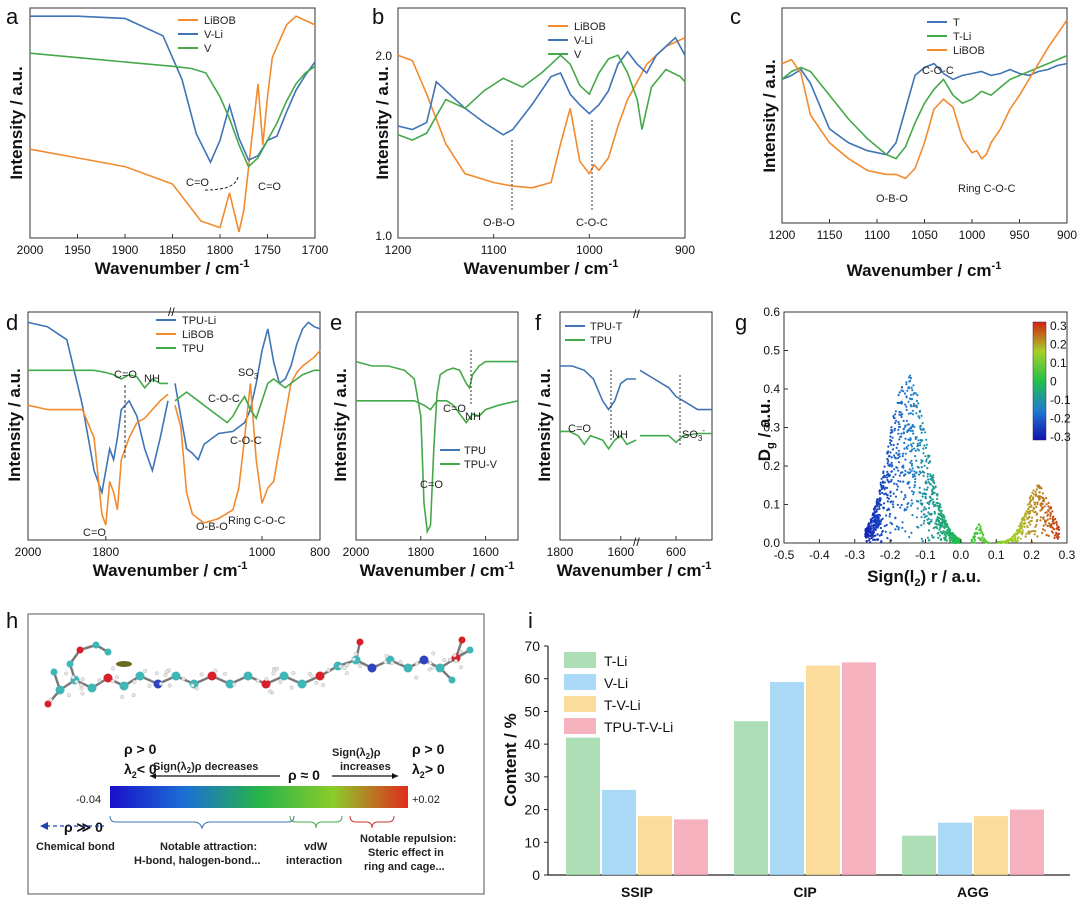  What do you see at coordinates (98, 408) in the screenshot?
I see `series-line-tpu-li-d` at bounding box center [98, 408].